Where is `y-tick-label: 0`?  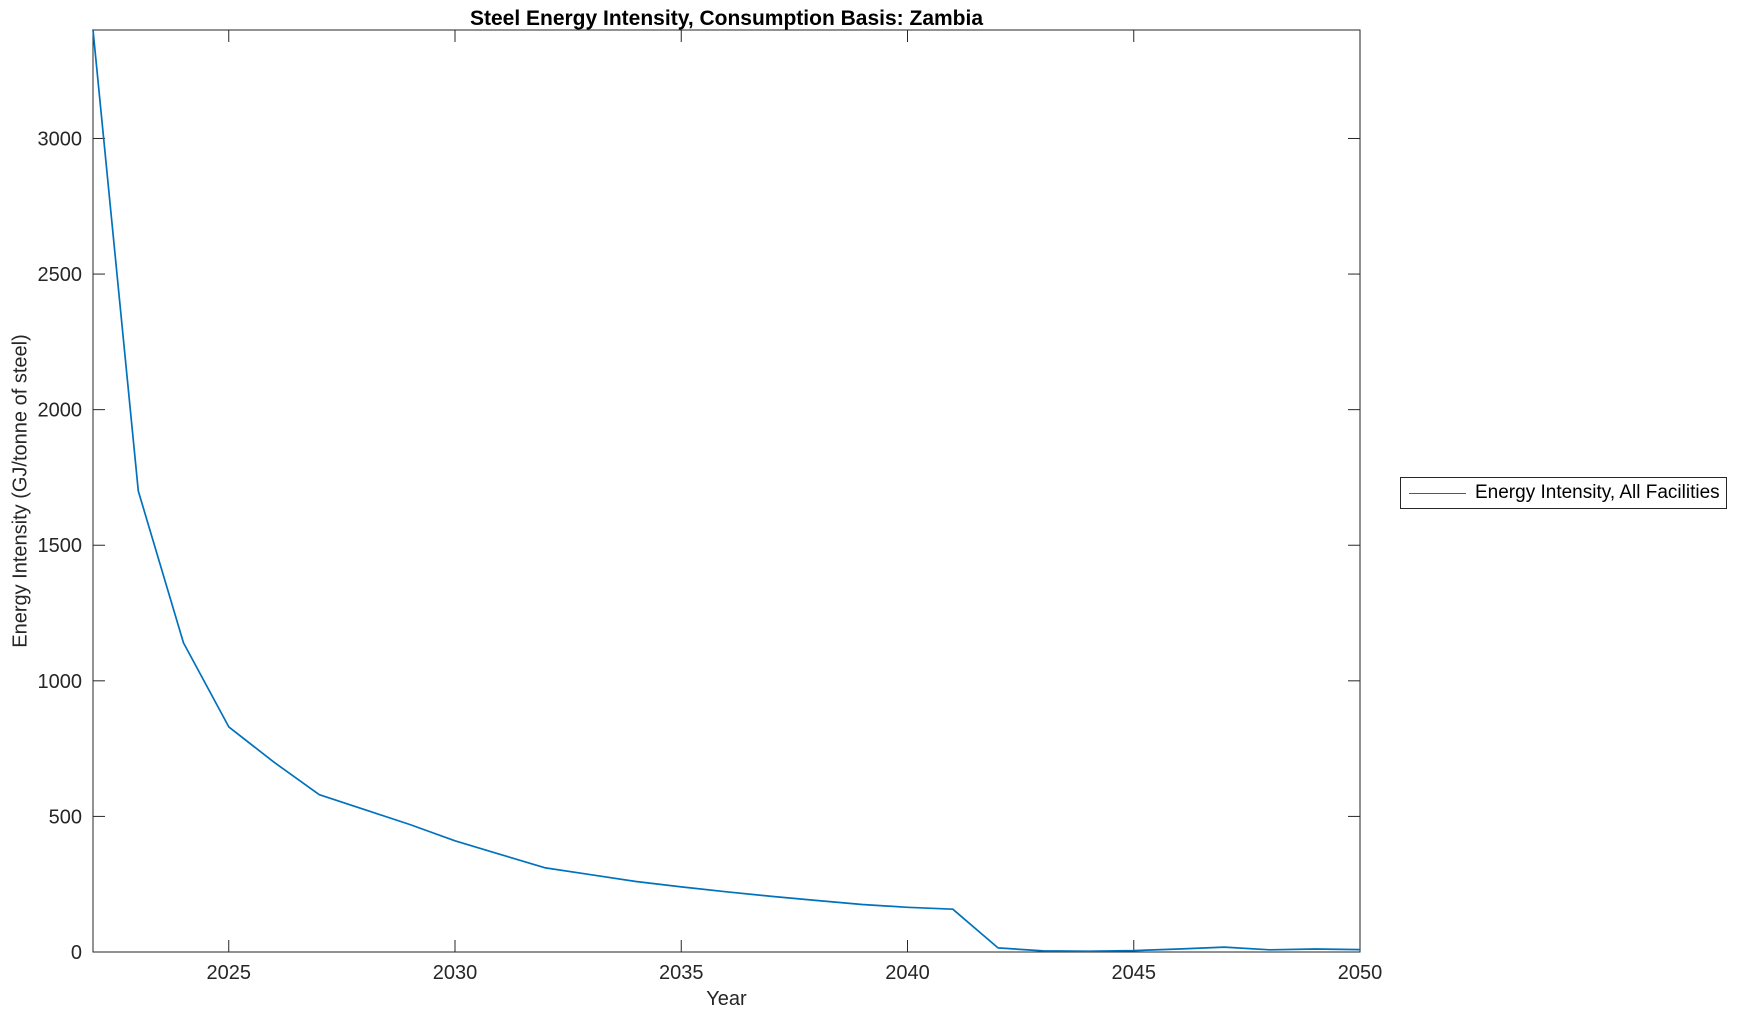
y-tick-label: 0 is located at coordinates (76, 953).